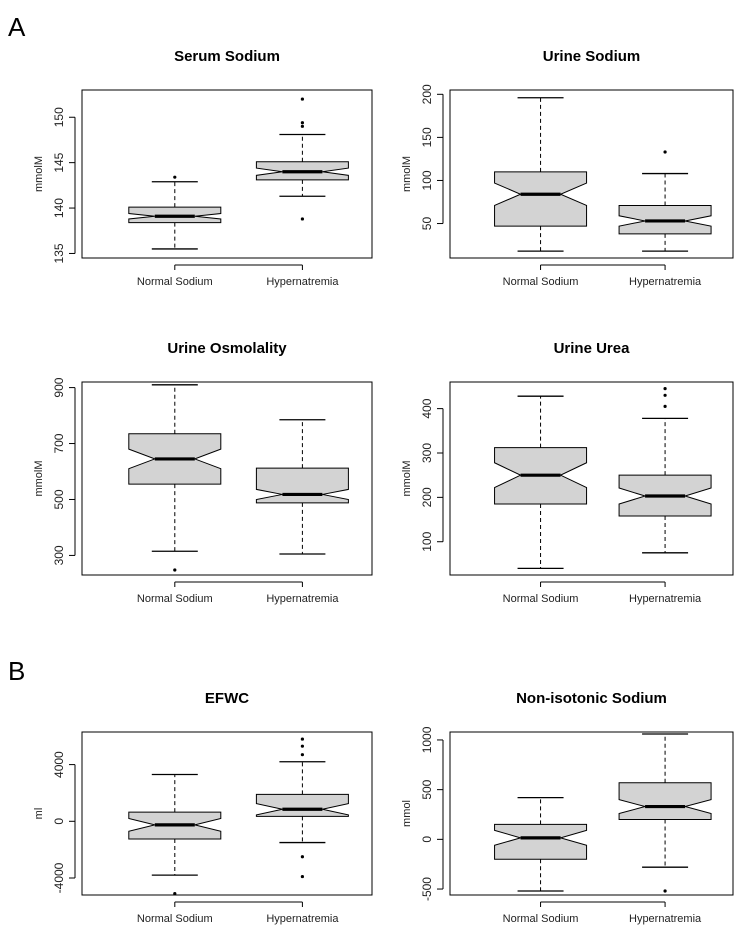 This screenshot has width=735, height=938. What do you see at coordinates (59, 764) in the screenshot?
I see `y-tick-label: 4000` at bounding box center [59, 764].